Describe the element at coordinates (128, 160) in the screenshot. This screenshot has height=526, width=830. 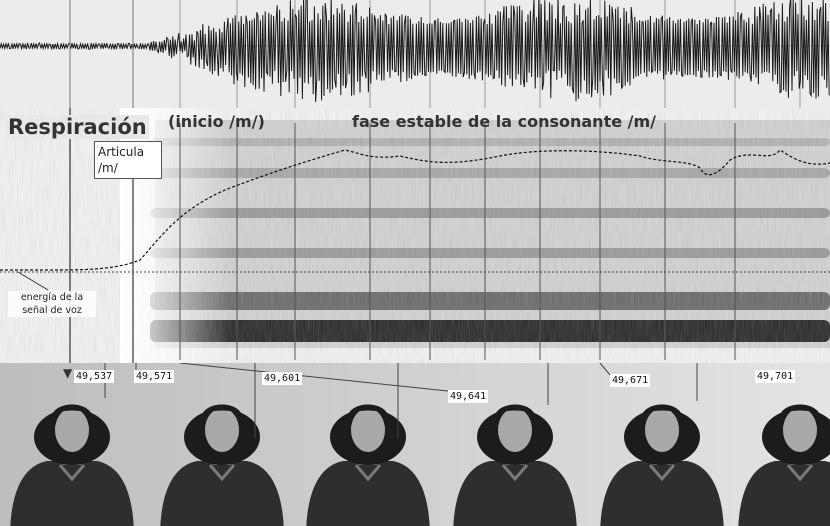
I see `articulation-label: Articula /m/` at that location.